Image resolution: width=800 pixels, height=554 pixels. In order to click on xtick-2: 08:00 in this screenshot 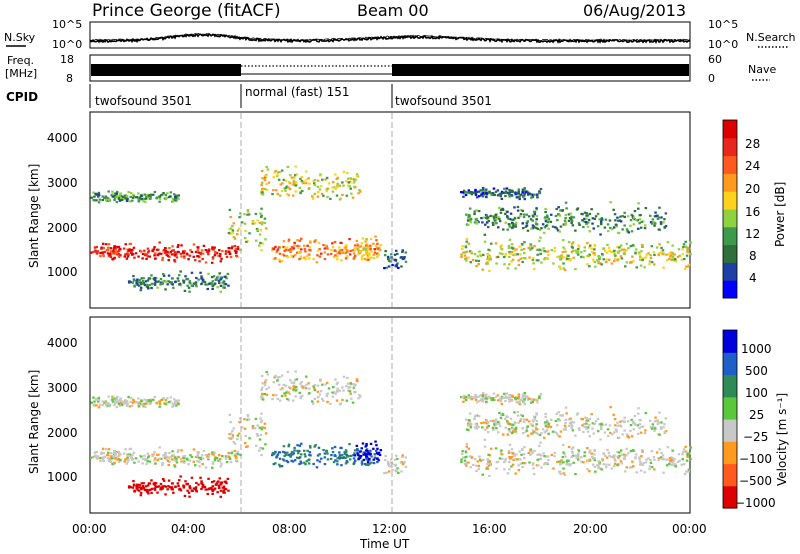, I will do `click(289, 529)`.